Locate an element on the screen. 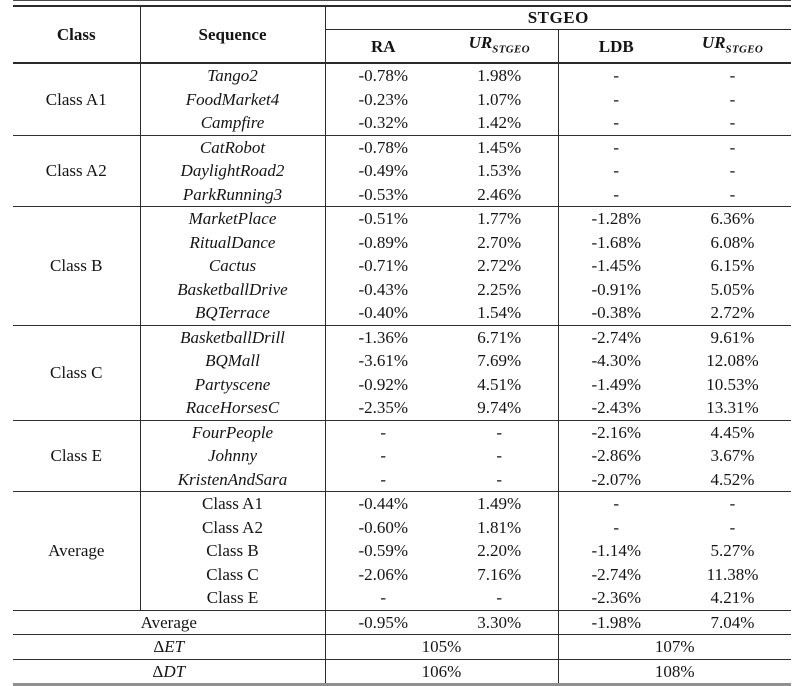 The height and width of the screenshot is (686, 804). table-row: Class E FourPeople - - -2.16% 4.45% is located at coordinates (402, 456).